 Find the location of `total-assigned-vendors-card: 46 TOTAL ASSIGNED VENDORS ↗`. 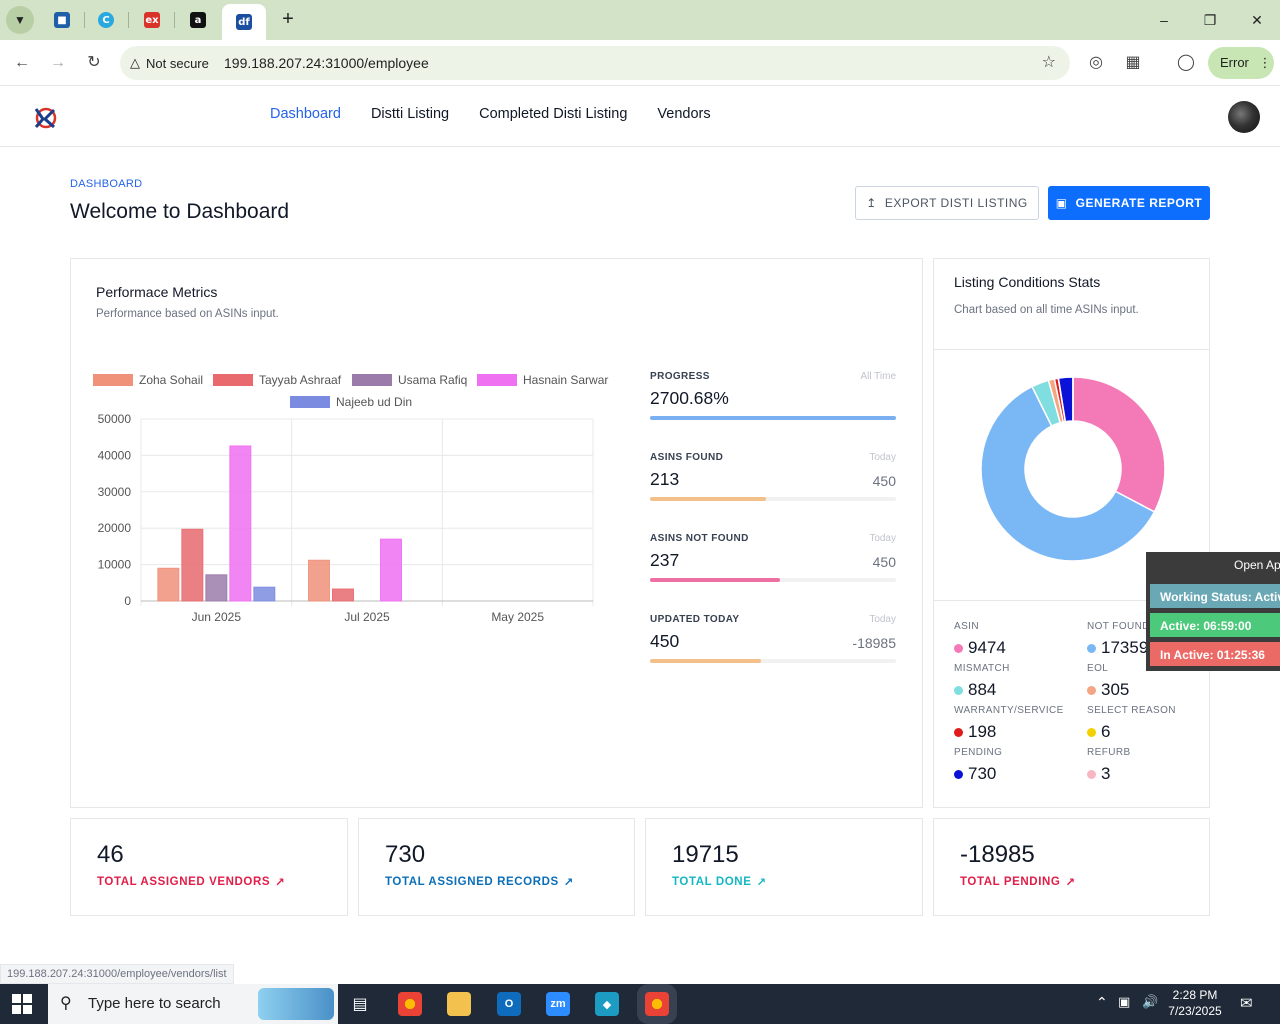

total-assigned-vendors-card: 46 TOTAL ASSIGNED VENDORS ↗ is located at coordinates (209, 867).